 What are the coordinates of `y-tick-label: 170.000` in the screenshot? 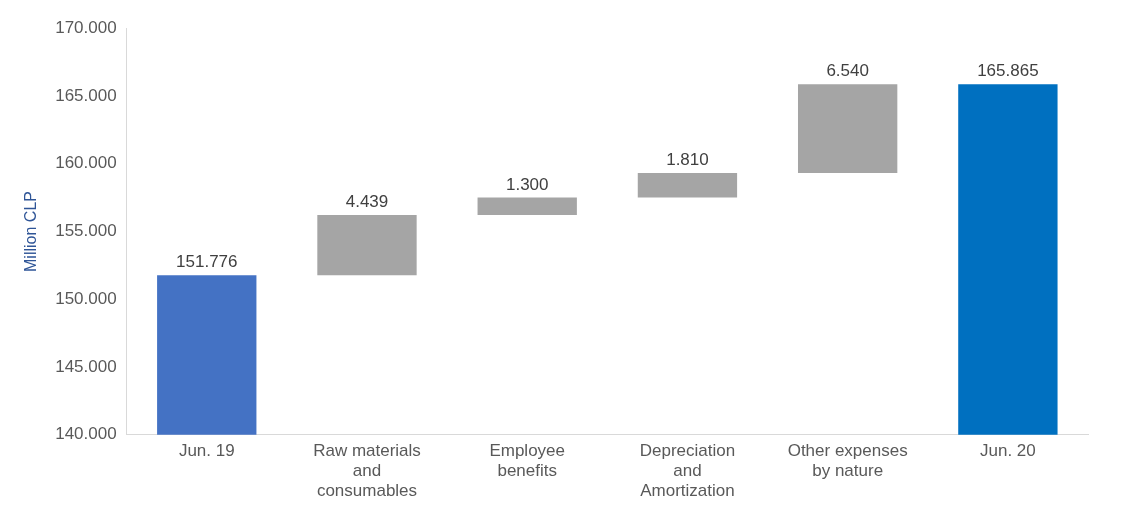 It's located at (86, 27).